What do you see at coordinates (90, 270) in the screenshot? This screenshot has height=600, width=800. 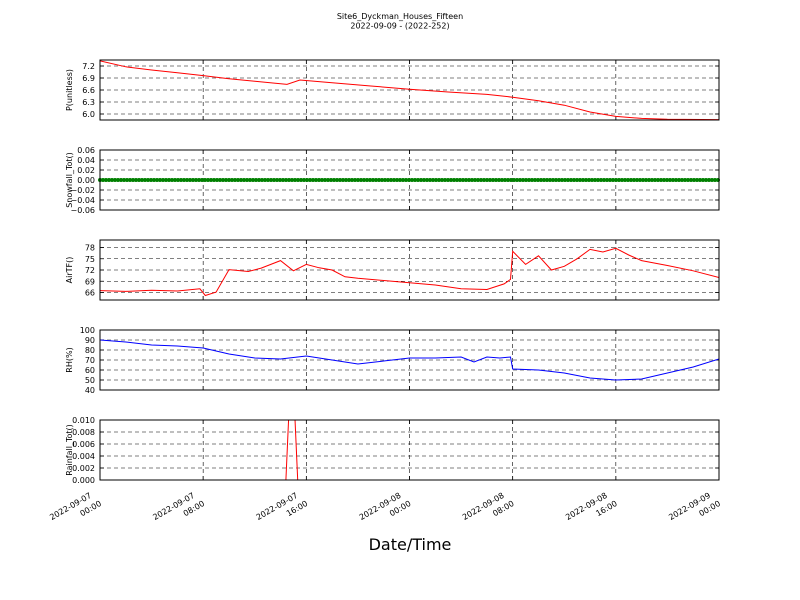 I see `y-tick-label: 72` at bounding box center [90, 270].